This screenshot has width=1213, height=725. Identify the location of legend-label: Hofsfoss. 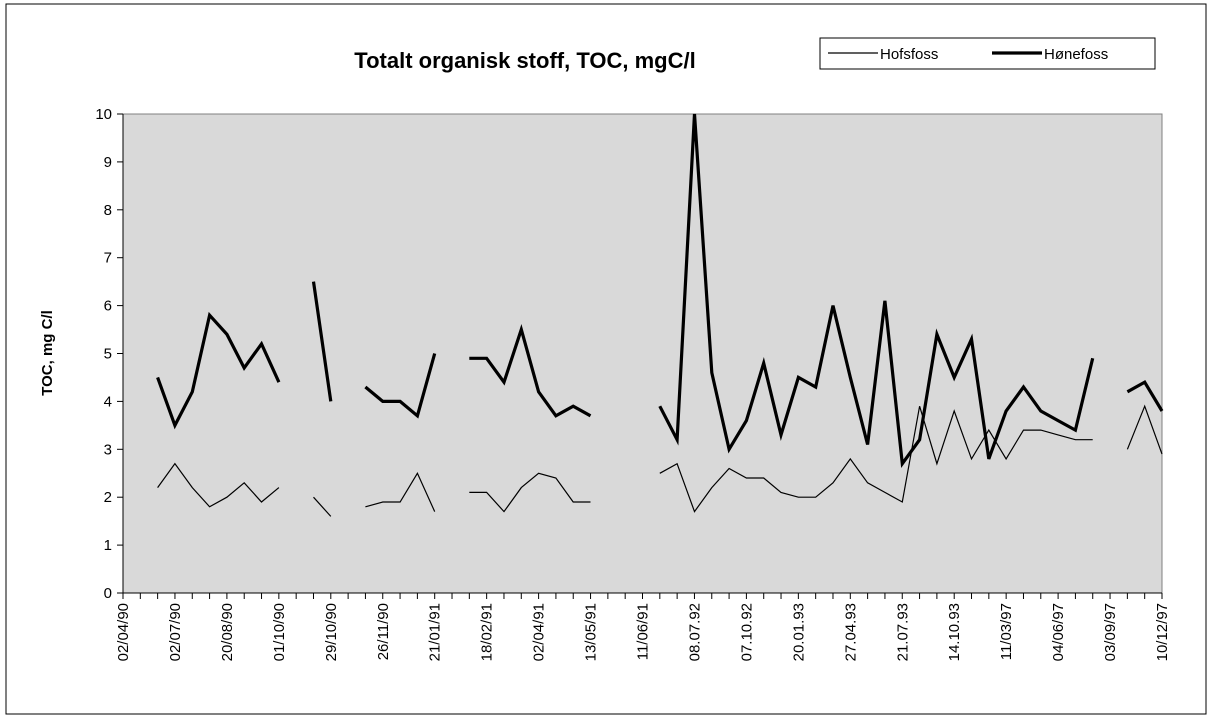
(909, 54).